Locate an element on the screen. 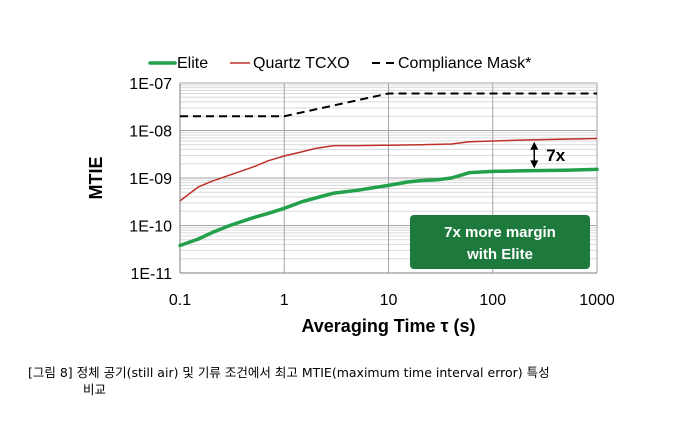 The height and width of the screenshot is (423, 684). x-tick-label: 100 is located at coordinates (492, 300).